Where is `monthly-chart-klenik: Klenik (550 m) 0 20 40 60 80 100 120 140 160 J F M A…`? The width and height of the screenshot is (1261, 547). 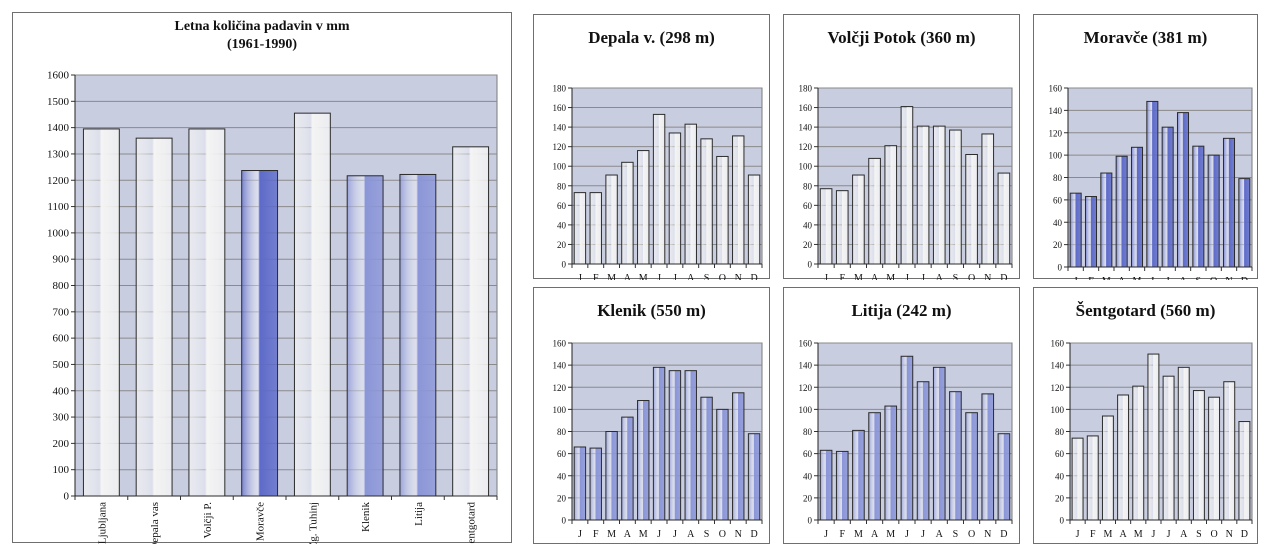 monthly-chart-klenik: Klenik (550 m) 0 20 40 60 80 100 120 140 160 J F M A… is located at coordinates (651, 415).